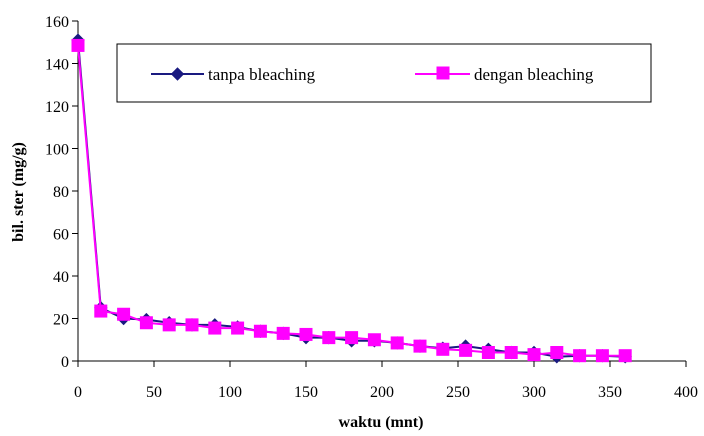  What do you see at coordinates (610, 392) in the screenshot?
I see `x-tick-label: 350` at bounding box center [610, 392].